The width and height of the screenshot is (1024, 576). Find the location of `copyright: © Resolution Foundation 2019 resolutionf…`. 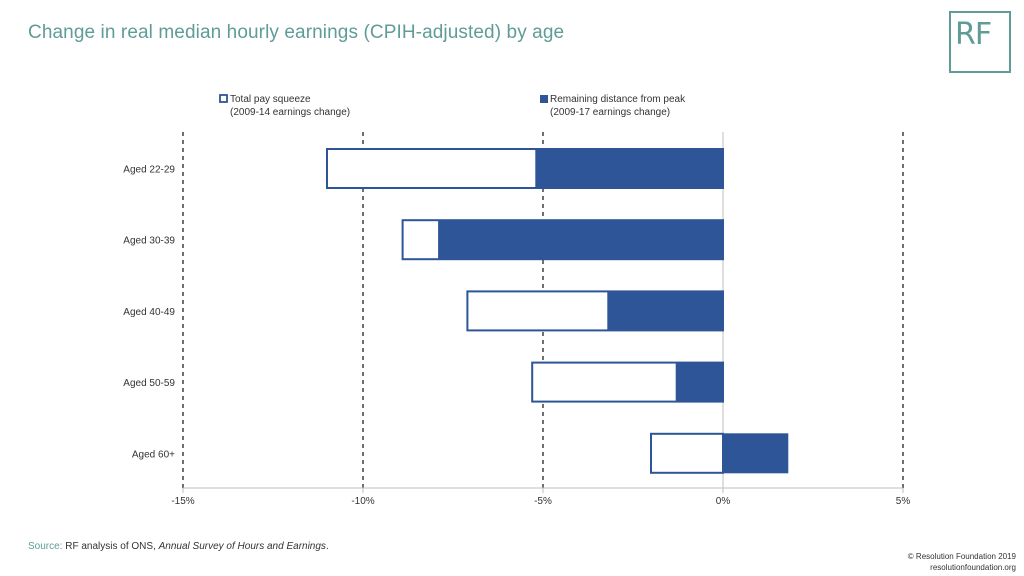

copyright: © Resolution Foundation 2019 resolutionf… is located at coordinates (962, 562).